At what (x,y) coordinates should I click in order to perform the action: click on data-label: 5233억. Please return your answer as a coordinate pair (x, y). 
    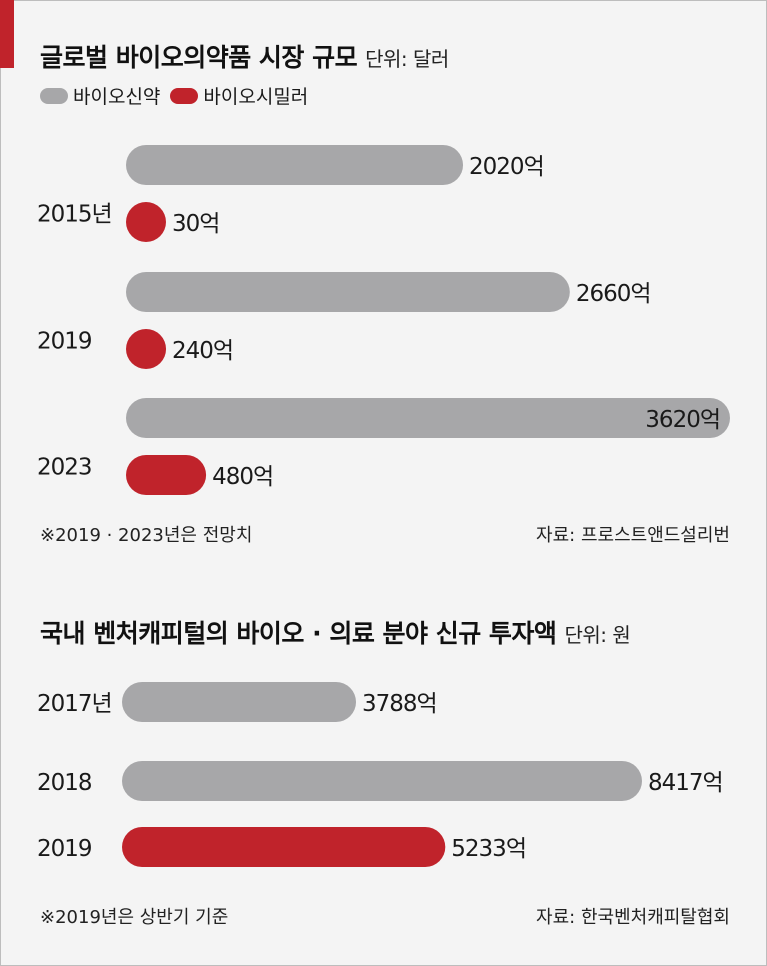
    Looking at the image, I should click on (488, 849).